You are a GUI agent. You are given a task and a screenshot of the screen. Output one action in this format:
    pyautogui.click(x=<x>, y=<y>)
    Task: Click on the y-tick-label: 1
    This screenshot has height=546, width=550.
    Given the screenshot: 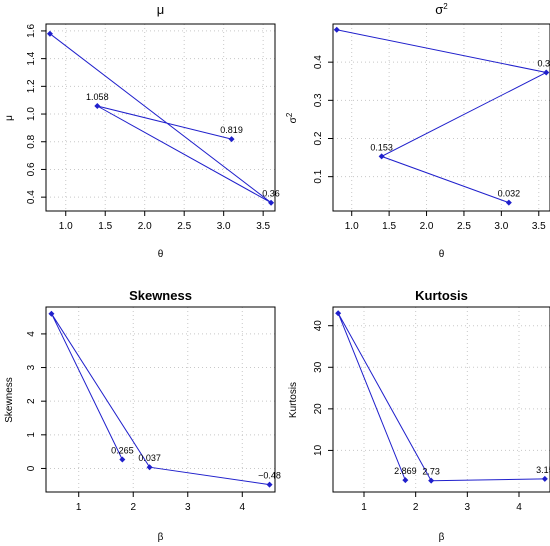 What is the action you would take?
    pyautogui.click(x=31, y=435)
    